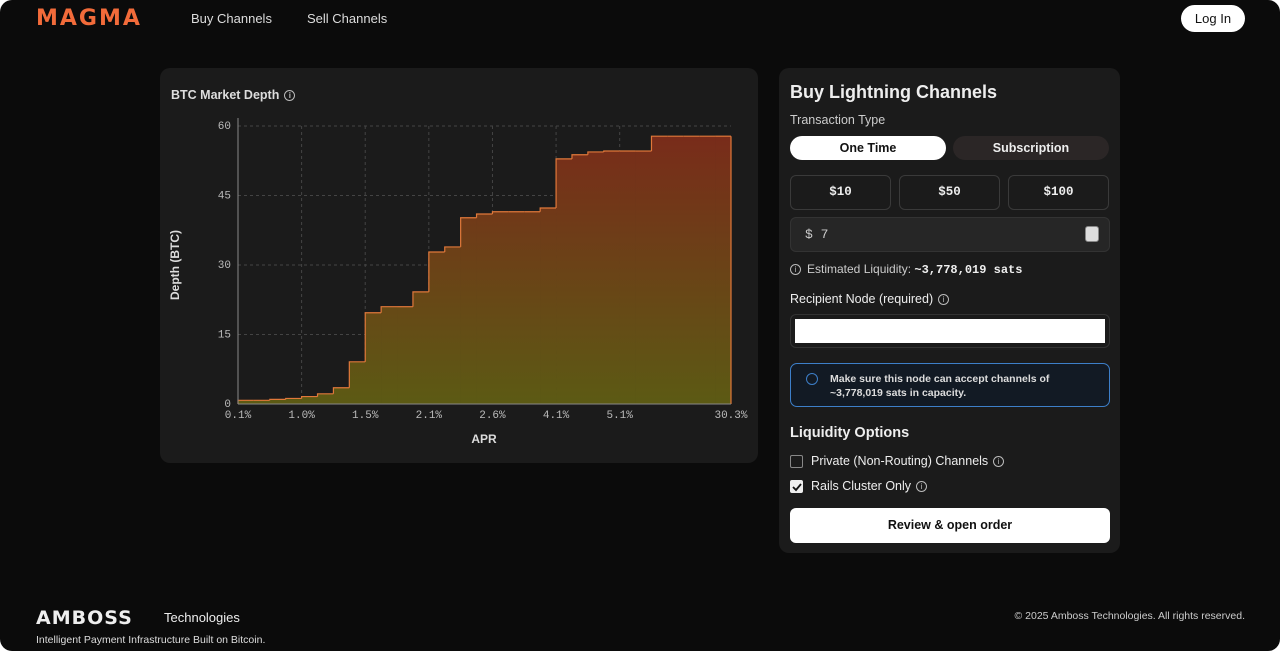 The width and height of the screenshot is (1280, 651). I want to click on option-label: Private (Non-Routing) Channels, so click(900, 461).